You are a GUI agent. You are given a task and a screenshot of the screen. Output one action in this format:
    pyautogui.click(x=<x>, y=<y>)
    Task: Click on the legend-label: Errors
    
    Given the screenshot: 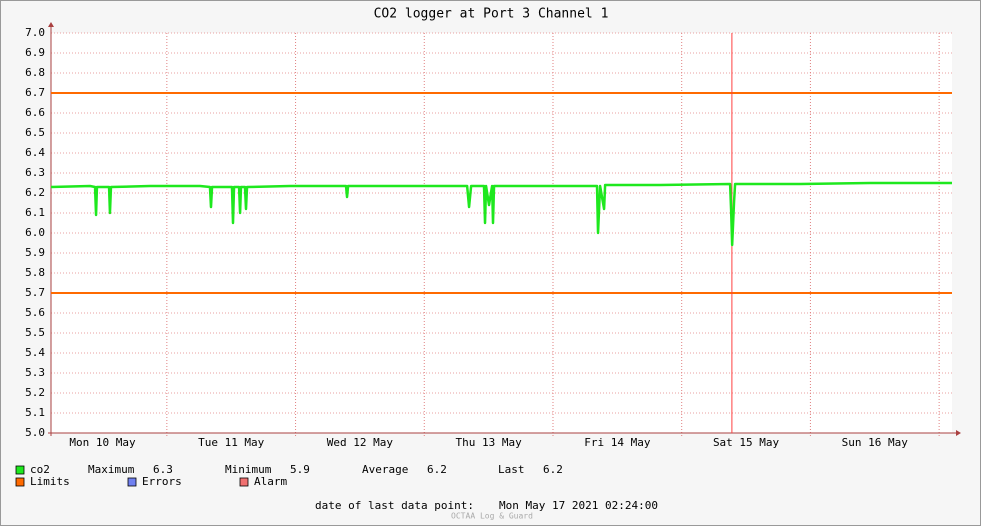 What is the action you would take?
    pyautogui.click(x=162, y=481)
    